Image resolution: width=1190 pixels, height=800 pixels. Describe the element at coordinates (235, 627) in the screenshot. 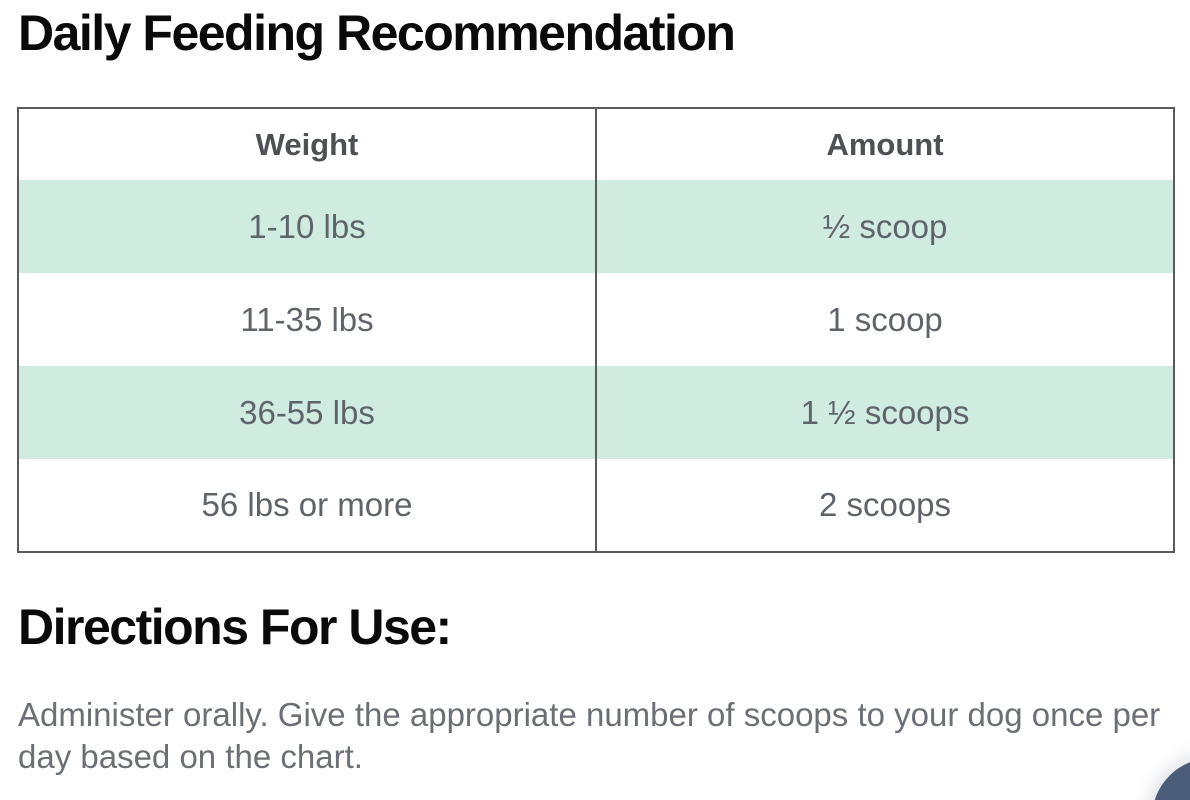

I see `directions-section-title: Directions For Use:` at that location.